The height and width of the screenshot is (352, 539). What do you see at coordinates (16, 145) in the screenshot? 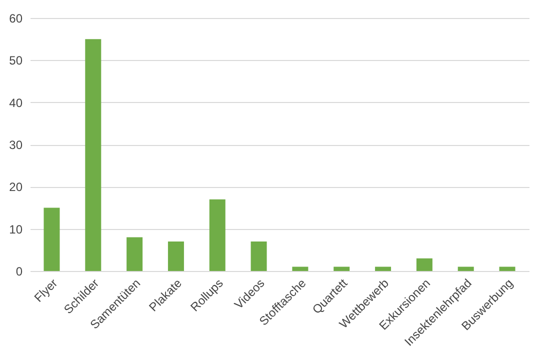
I see `y-tick-label: 30` at bounding box center [16, 145].